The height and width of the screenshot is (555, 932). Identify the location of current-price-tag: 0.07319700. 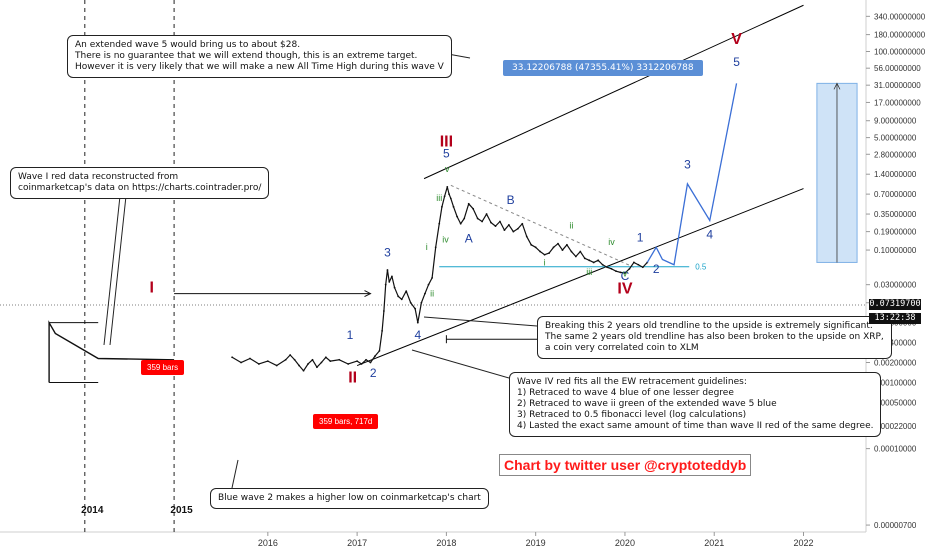
(895, 304).